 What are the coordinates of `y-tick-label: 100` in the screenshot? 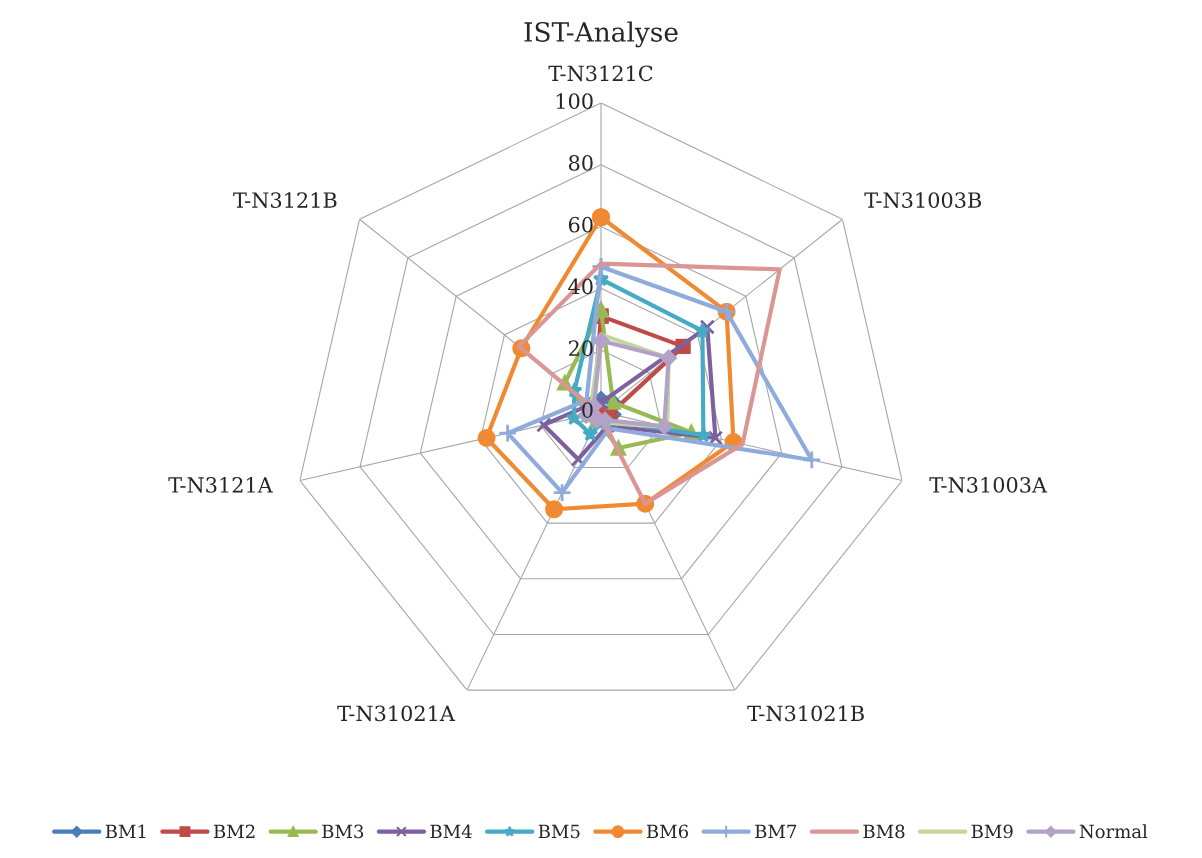 It's located at (574, 101).